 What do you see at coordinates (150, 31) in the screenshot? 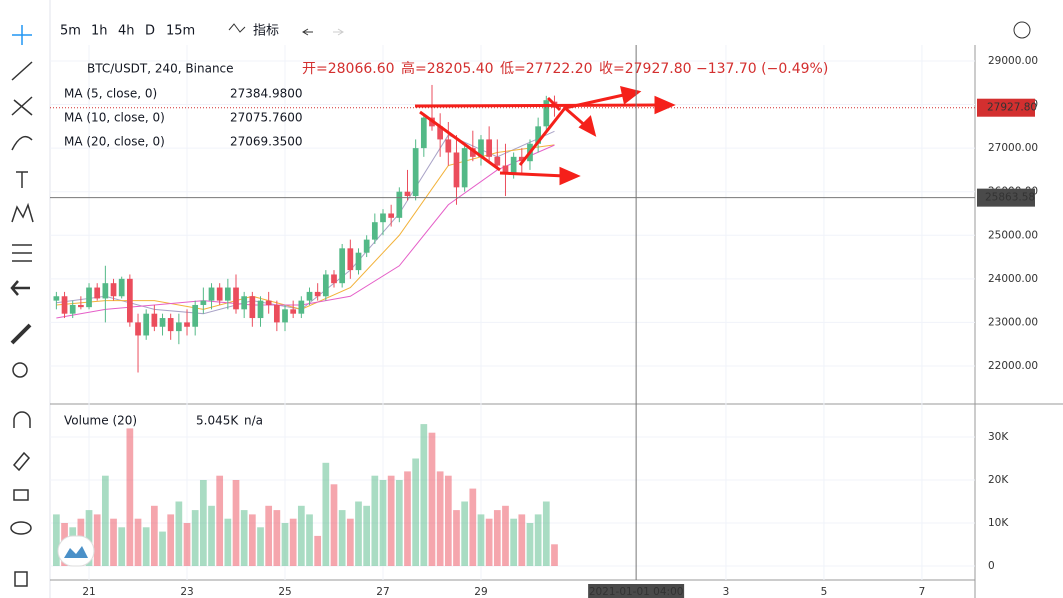
I see `interval-button: D` at bounding box center [150, 31].